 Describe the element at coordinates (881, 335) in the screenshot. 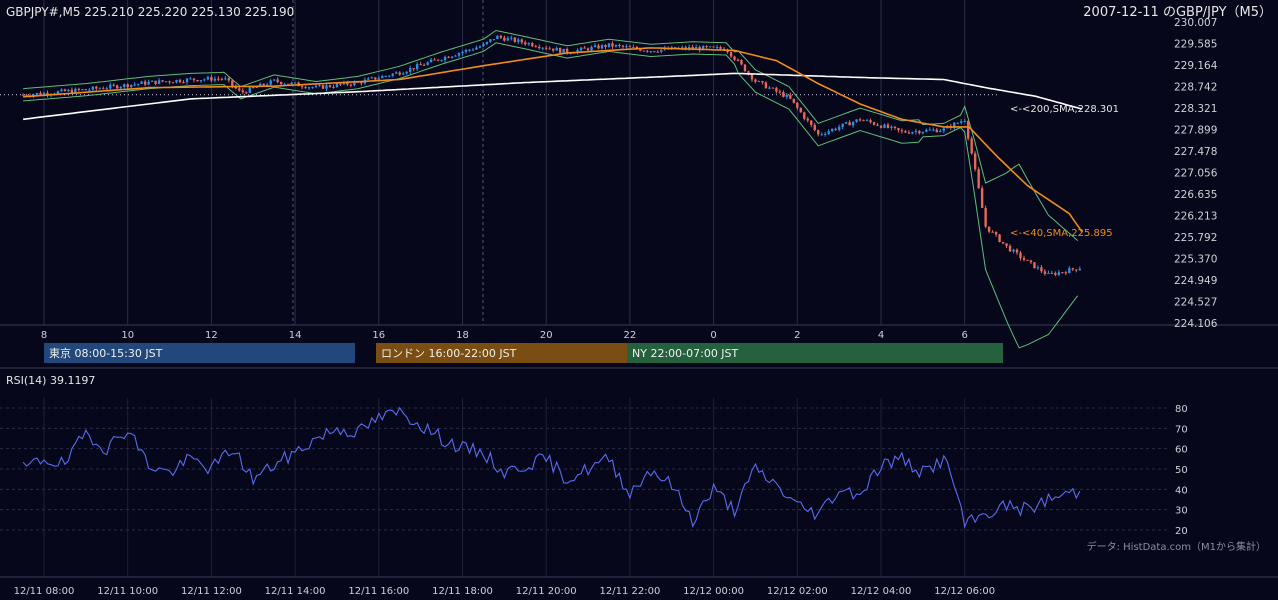

I see `hour-tick-label: 4` at that location.